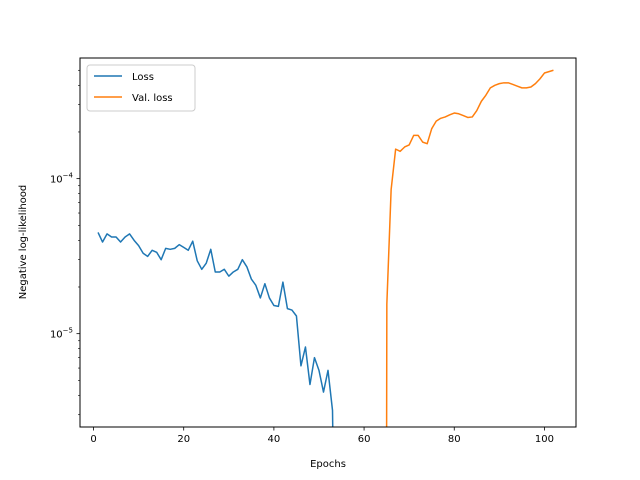  I want to click on x-tick-label: 0, so click(93, 439).